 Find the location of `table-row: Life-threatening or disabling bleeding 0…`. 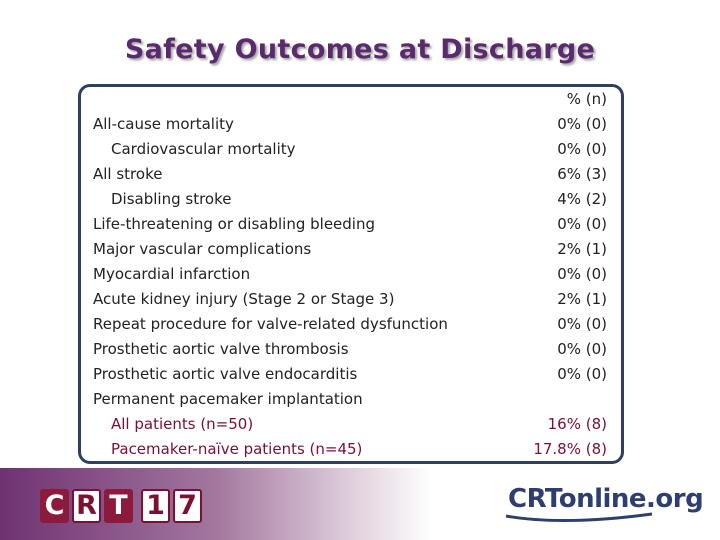

table-row: Life-threatening or disabling bleeding 0… is located at coordinates (351, 227).